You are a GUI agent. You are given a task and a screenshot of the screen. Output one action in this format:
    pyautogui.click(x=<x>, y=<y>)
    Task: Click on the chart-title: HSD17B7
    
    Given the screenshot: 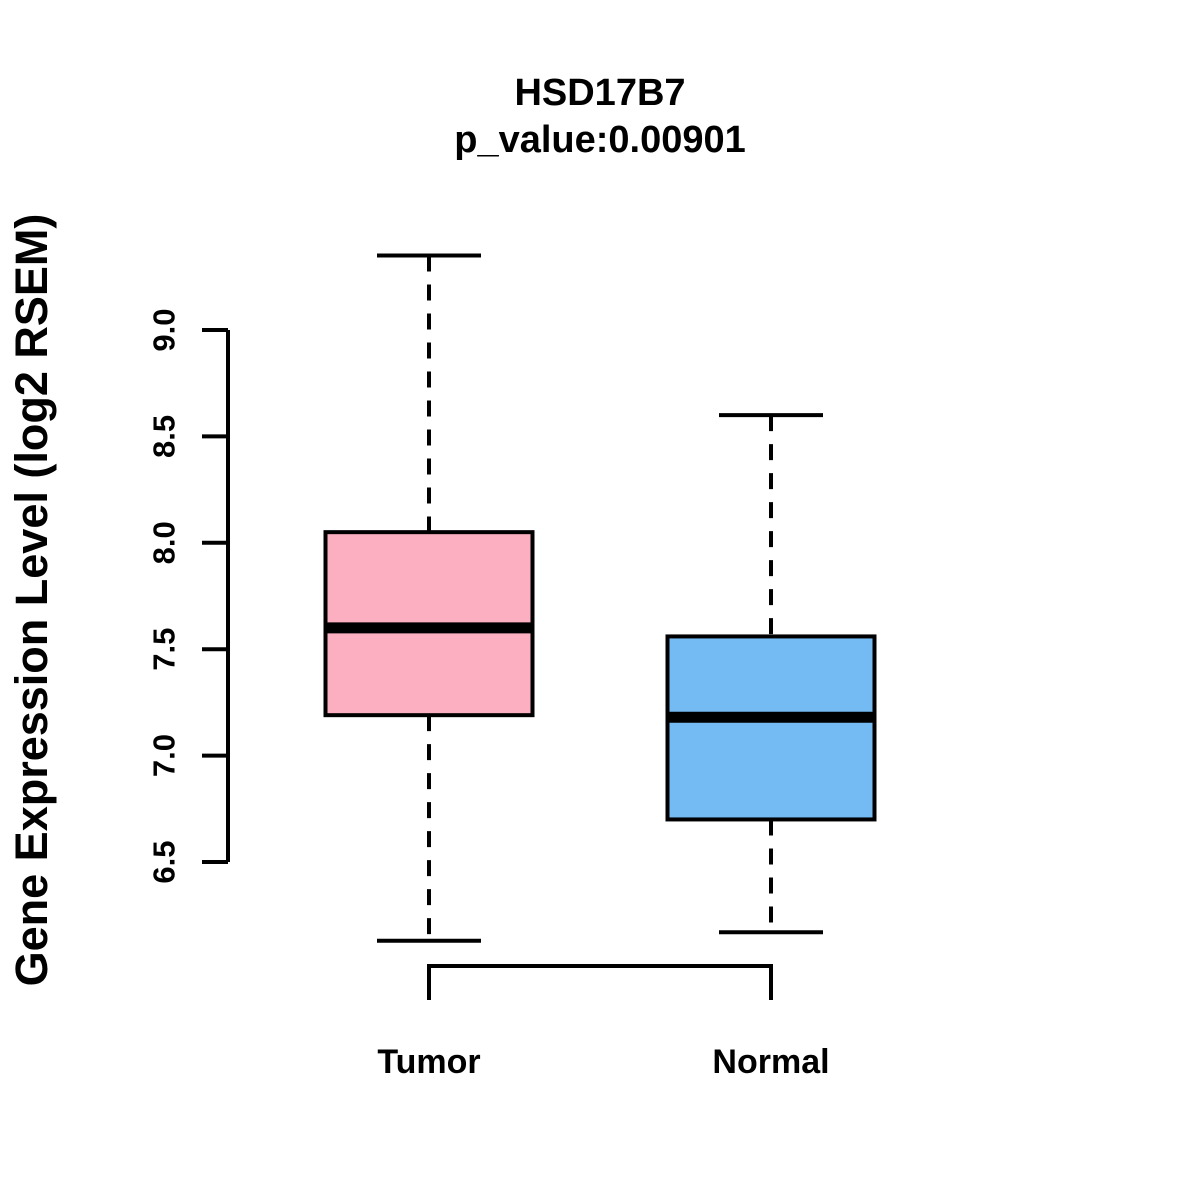 What is the action you would take?
    pyautogui.click(x=600, y=93)
    